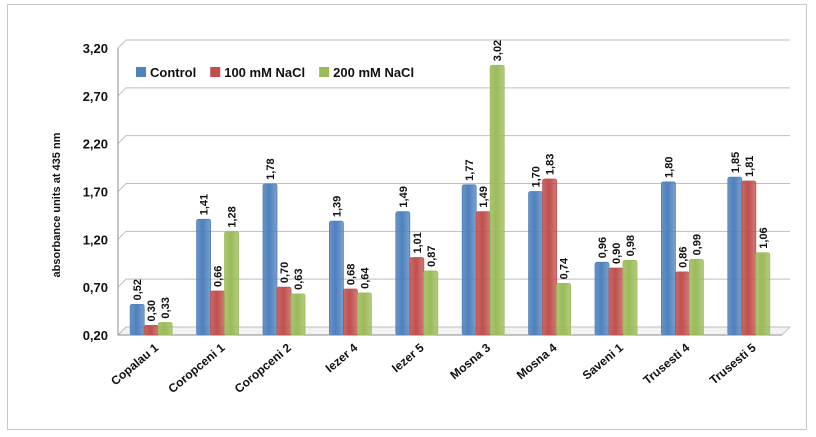 This screenshot has width=816, height=437. Describe the element at coordinates (537, 361) in the screenshot. I see `x-tick-label: Mosna 4` at that location.